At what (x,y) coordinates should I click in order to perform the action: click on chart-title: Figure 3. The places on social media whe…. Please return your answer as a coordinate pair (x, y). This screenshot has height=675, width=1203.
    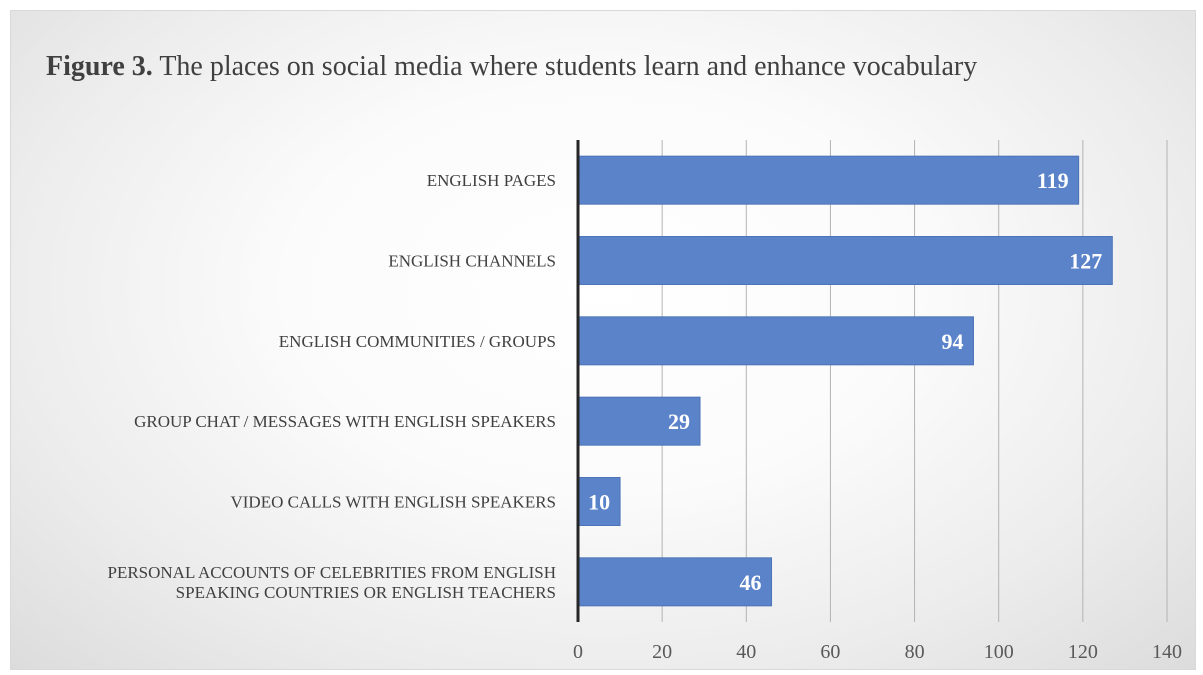
    Looking at the image, I should click on (521, 67).